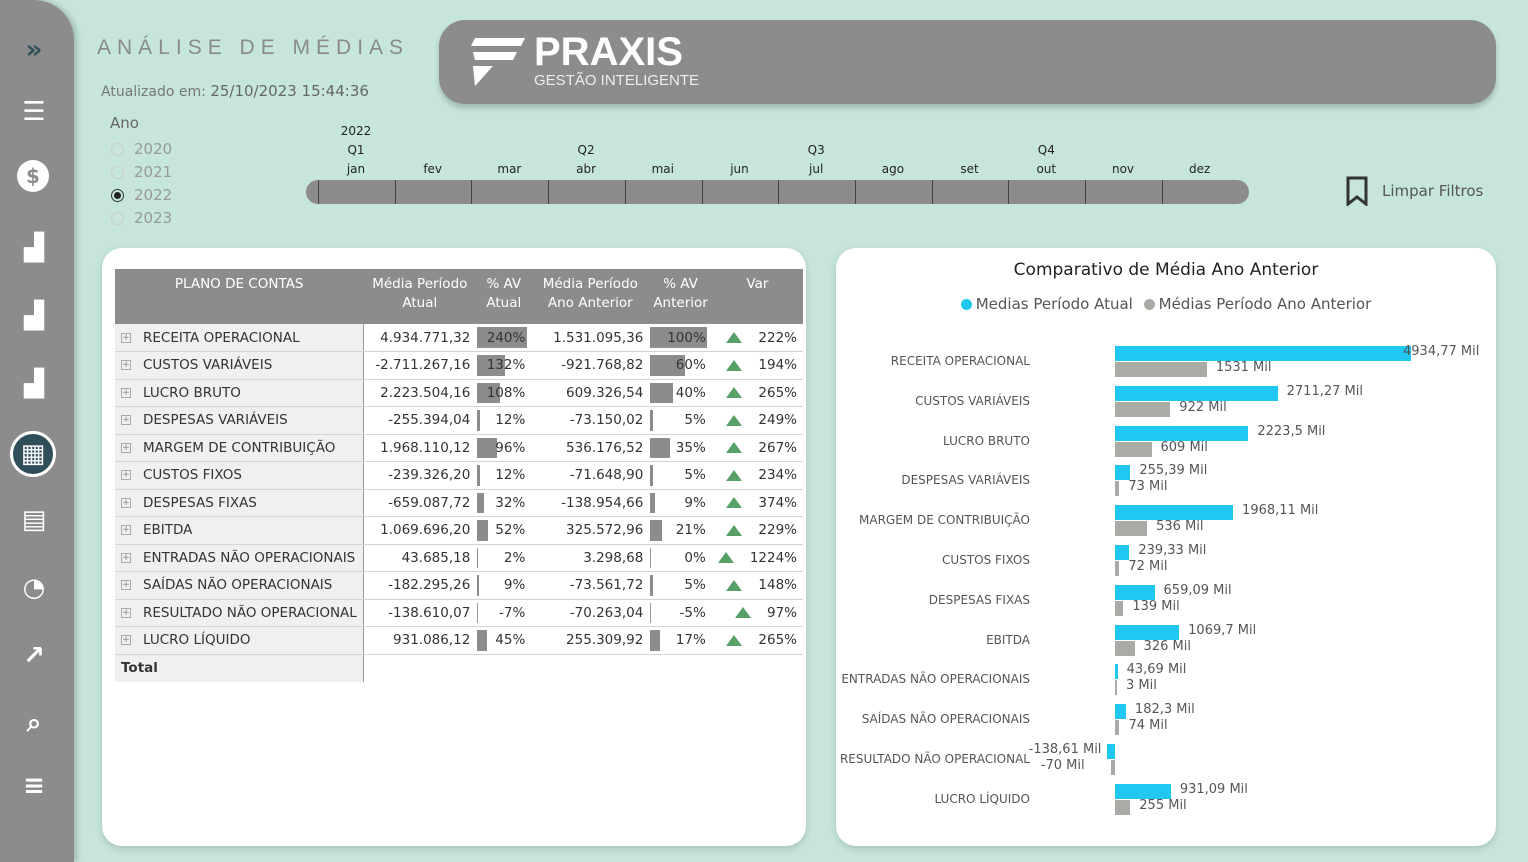  Describe the element at coordinates (1054, 304) in the screenshot. I see `legend-current: Medias Período Atual` at that location.